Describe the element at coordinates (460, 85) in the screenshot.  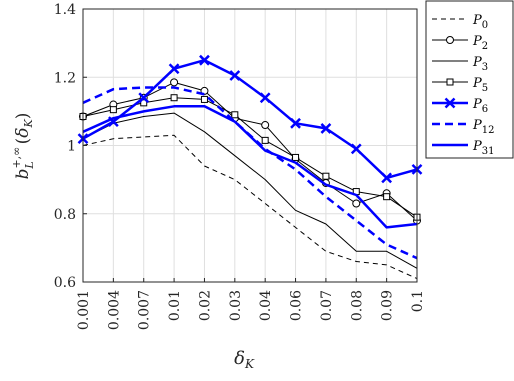
I see `legend-item-p5: P5` at that location.